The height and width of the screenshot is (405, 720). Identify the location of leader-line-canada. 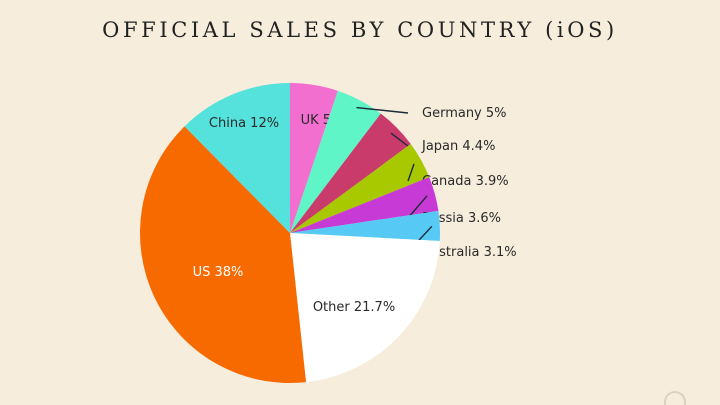
(411, 172).